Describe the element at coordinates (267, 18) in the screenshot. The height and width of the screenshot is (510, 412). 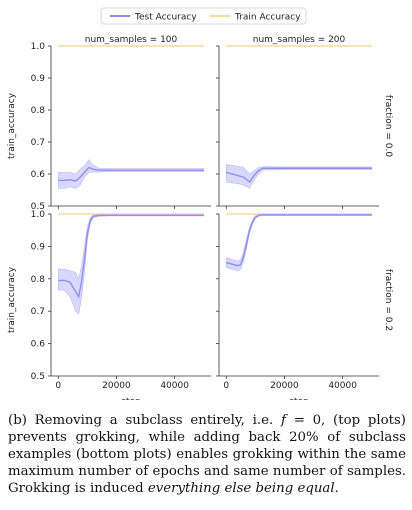
I see `legend-label-train: Train Accuracy` at that location.